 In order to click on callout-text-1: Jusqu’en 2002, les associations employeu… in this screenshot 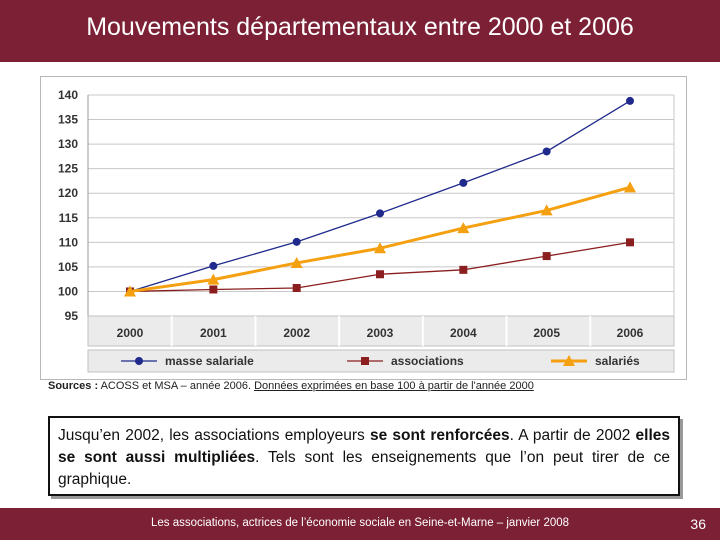, I will do `click(214, 435)`.